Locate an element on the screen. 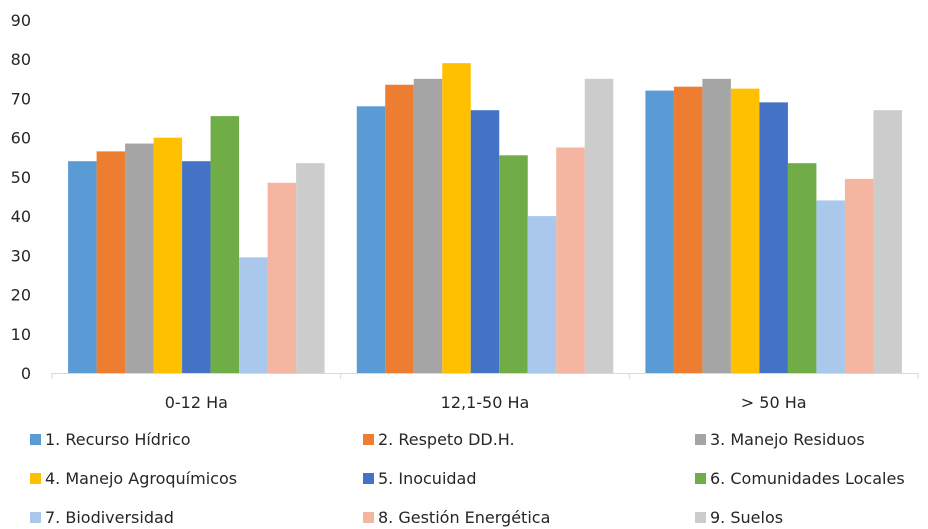 The width and height of the screenshot is (928, 529). x-tick-label: > 50 Ha is located at coordinates (774, 402).